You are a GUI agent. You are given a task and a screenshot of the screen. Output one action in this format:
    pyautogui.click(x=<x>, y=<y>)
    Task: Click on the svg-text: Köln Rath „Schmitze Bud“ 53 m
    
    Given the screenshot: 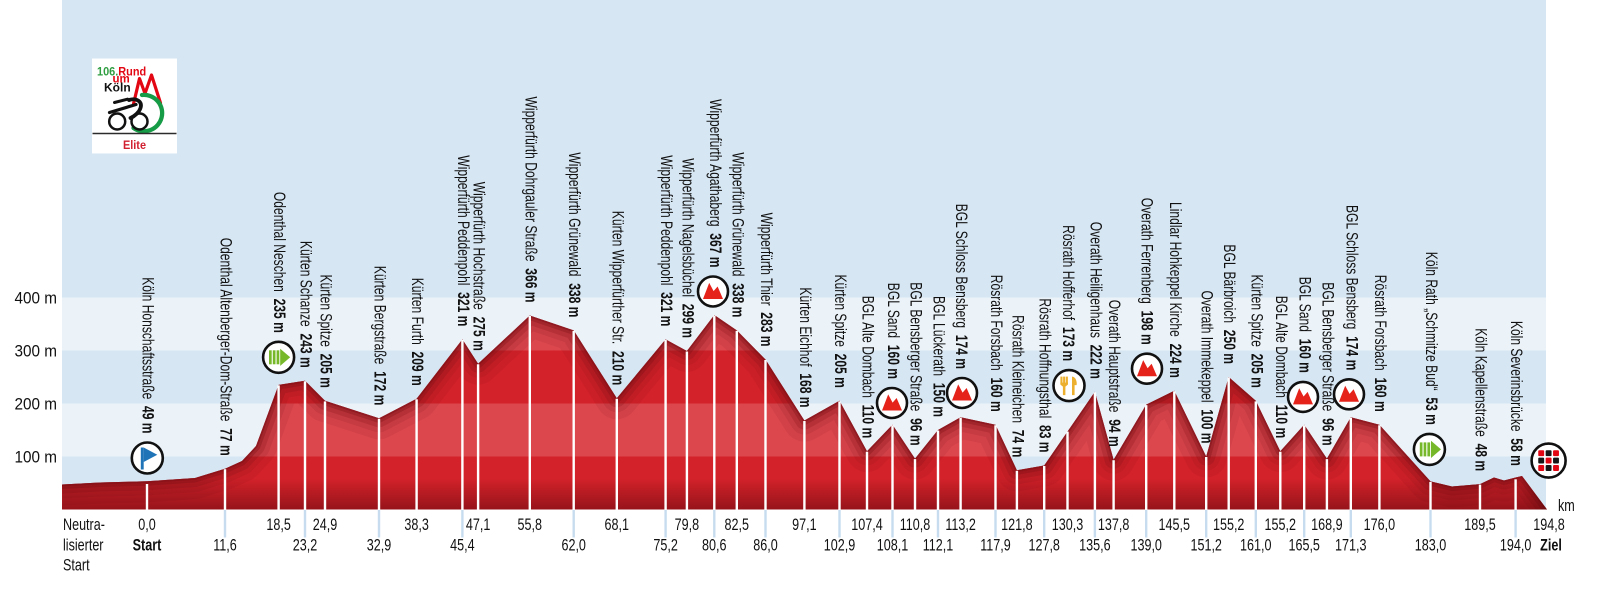 What is the action you would take?
    pyautogui.click(x=1431, y=338)
    